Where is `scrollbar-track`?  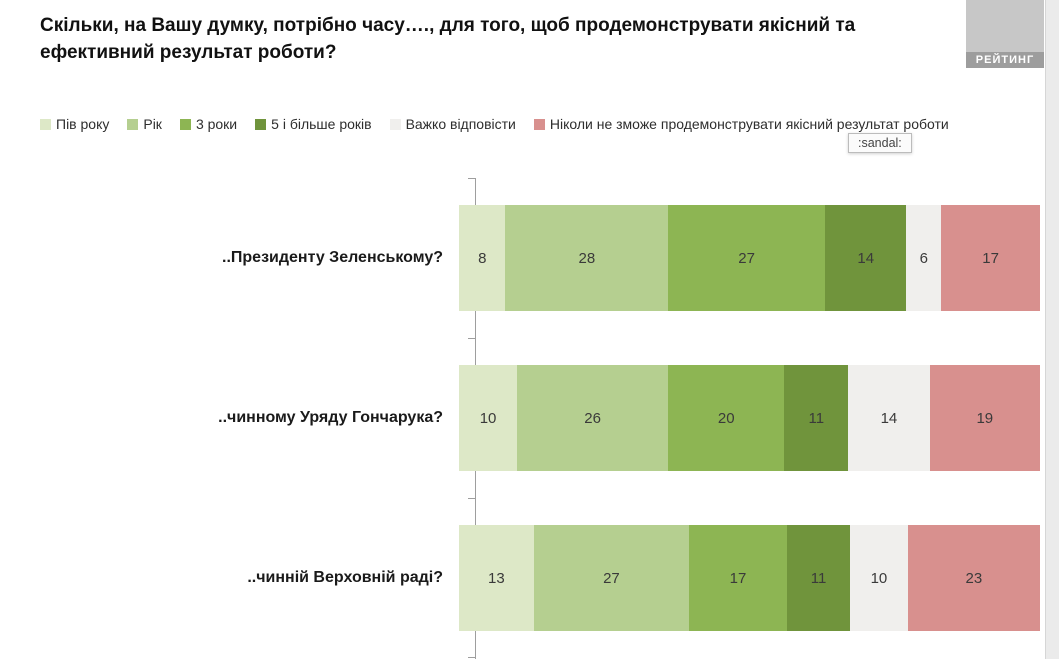
scrollbar-track is located at coordinates (1052, 329).